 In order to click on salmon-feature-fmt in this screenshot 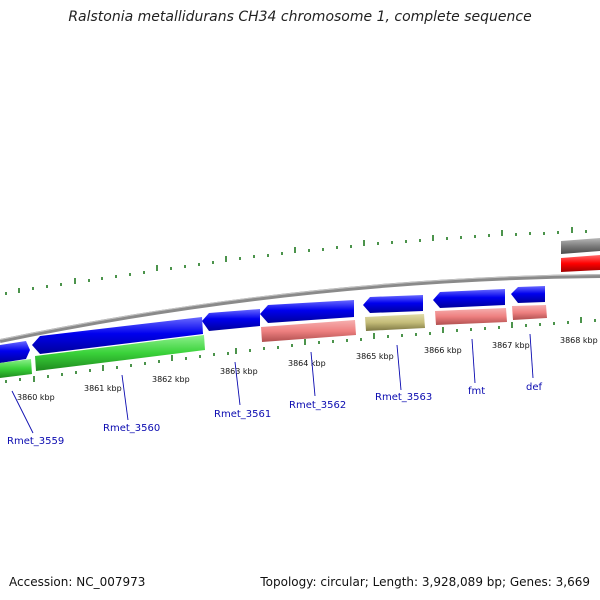, I will do `click(471, 316)`.